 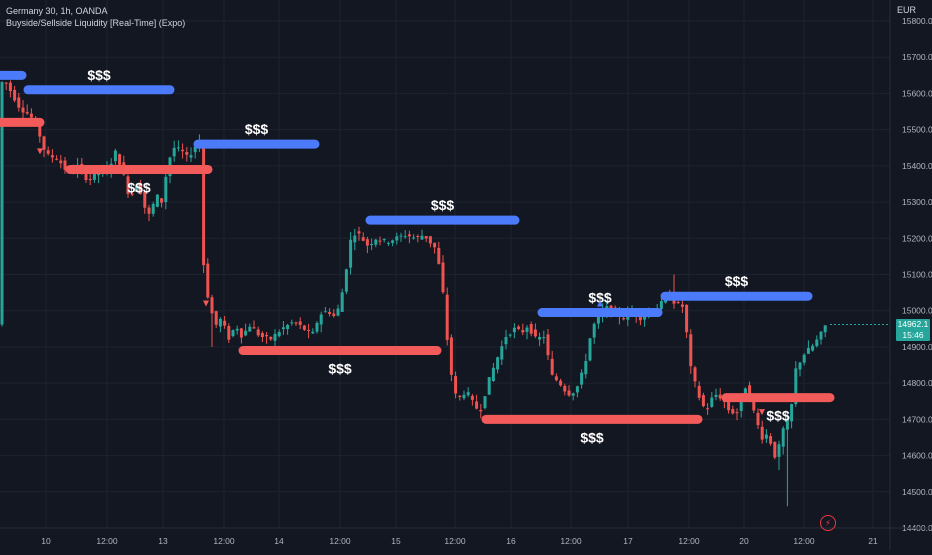 I want to click on lightning-icon: ⚡, so click(x=828, y=523).